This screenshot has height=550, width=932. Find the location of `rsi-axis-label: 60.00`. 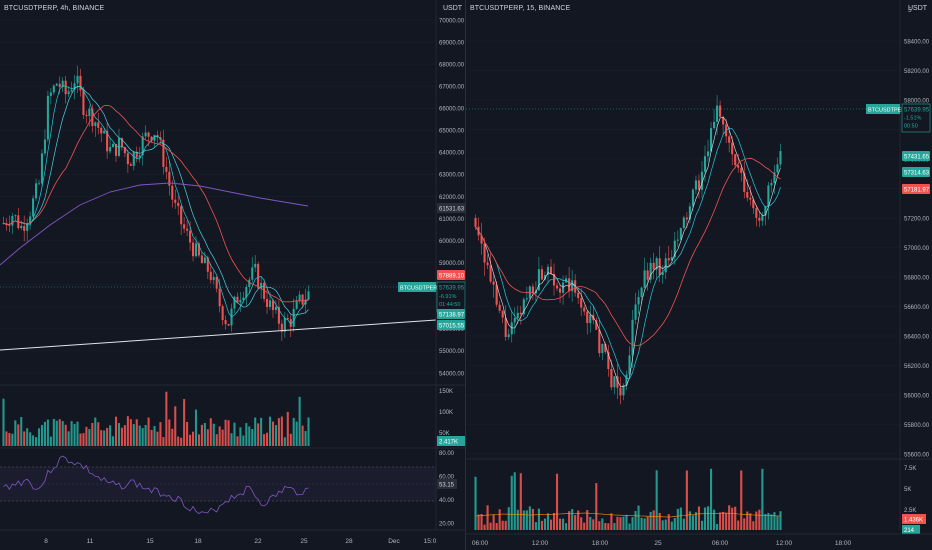

rsi-axis-label: 60.00 is located at coordinates (447, 478).